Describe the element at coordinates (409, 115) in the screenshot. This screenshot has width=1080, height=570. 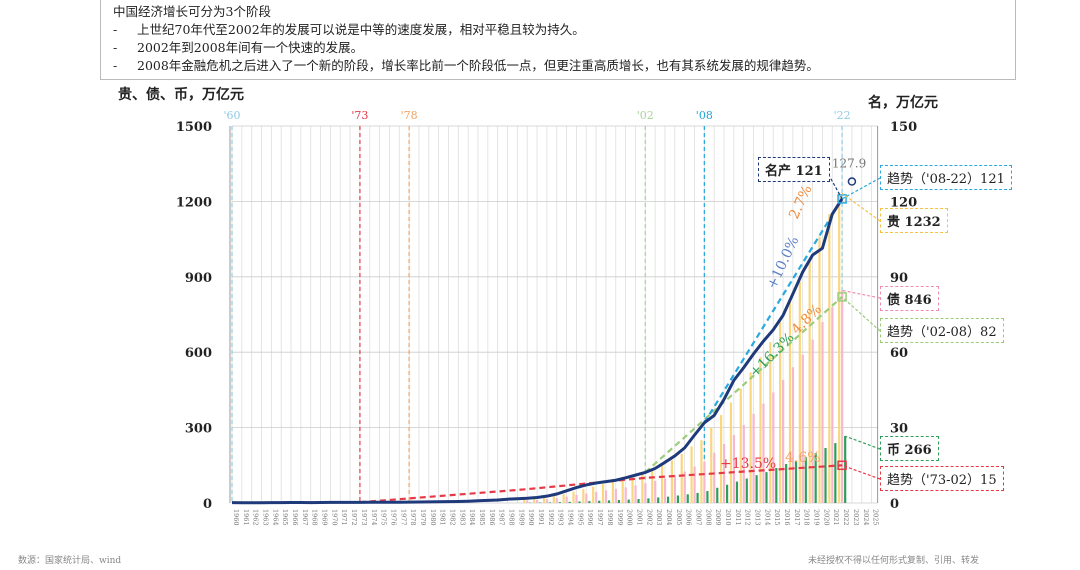
I see `marker-label: '78` at that location.